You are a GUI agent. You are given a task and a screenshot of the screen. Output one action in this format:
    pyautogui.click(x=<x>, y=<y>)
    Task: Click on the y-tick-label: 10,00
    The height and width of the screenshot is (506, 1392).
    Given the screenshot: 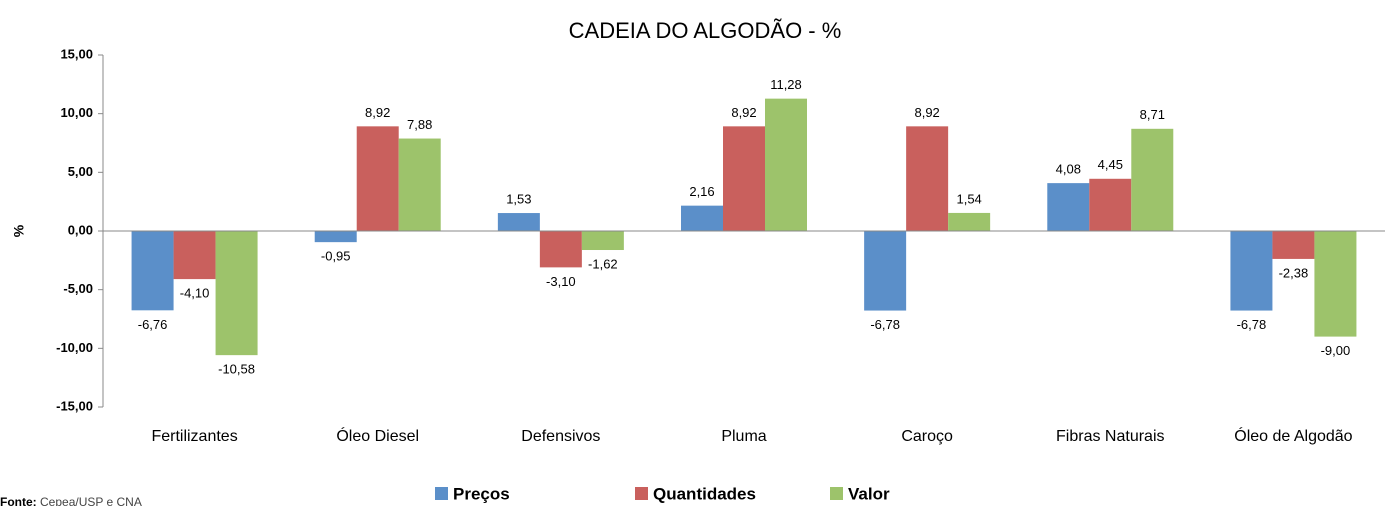 What is the action you would take?
    pyautogui.click(x=76, y=112)
    